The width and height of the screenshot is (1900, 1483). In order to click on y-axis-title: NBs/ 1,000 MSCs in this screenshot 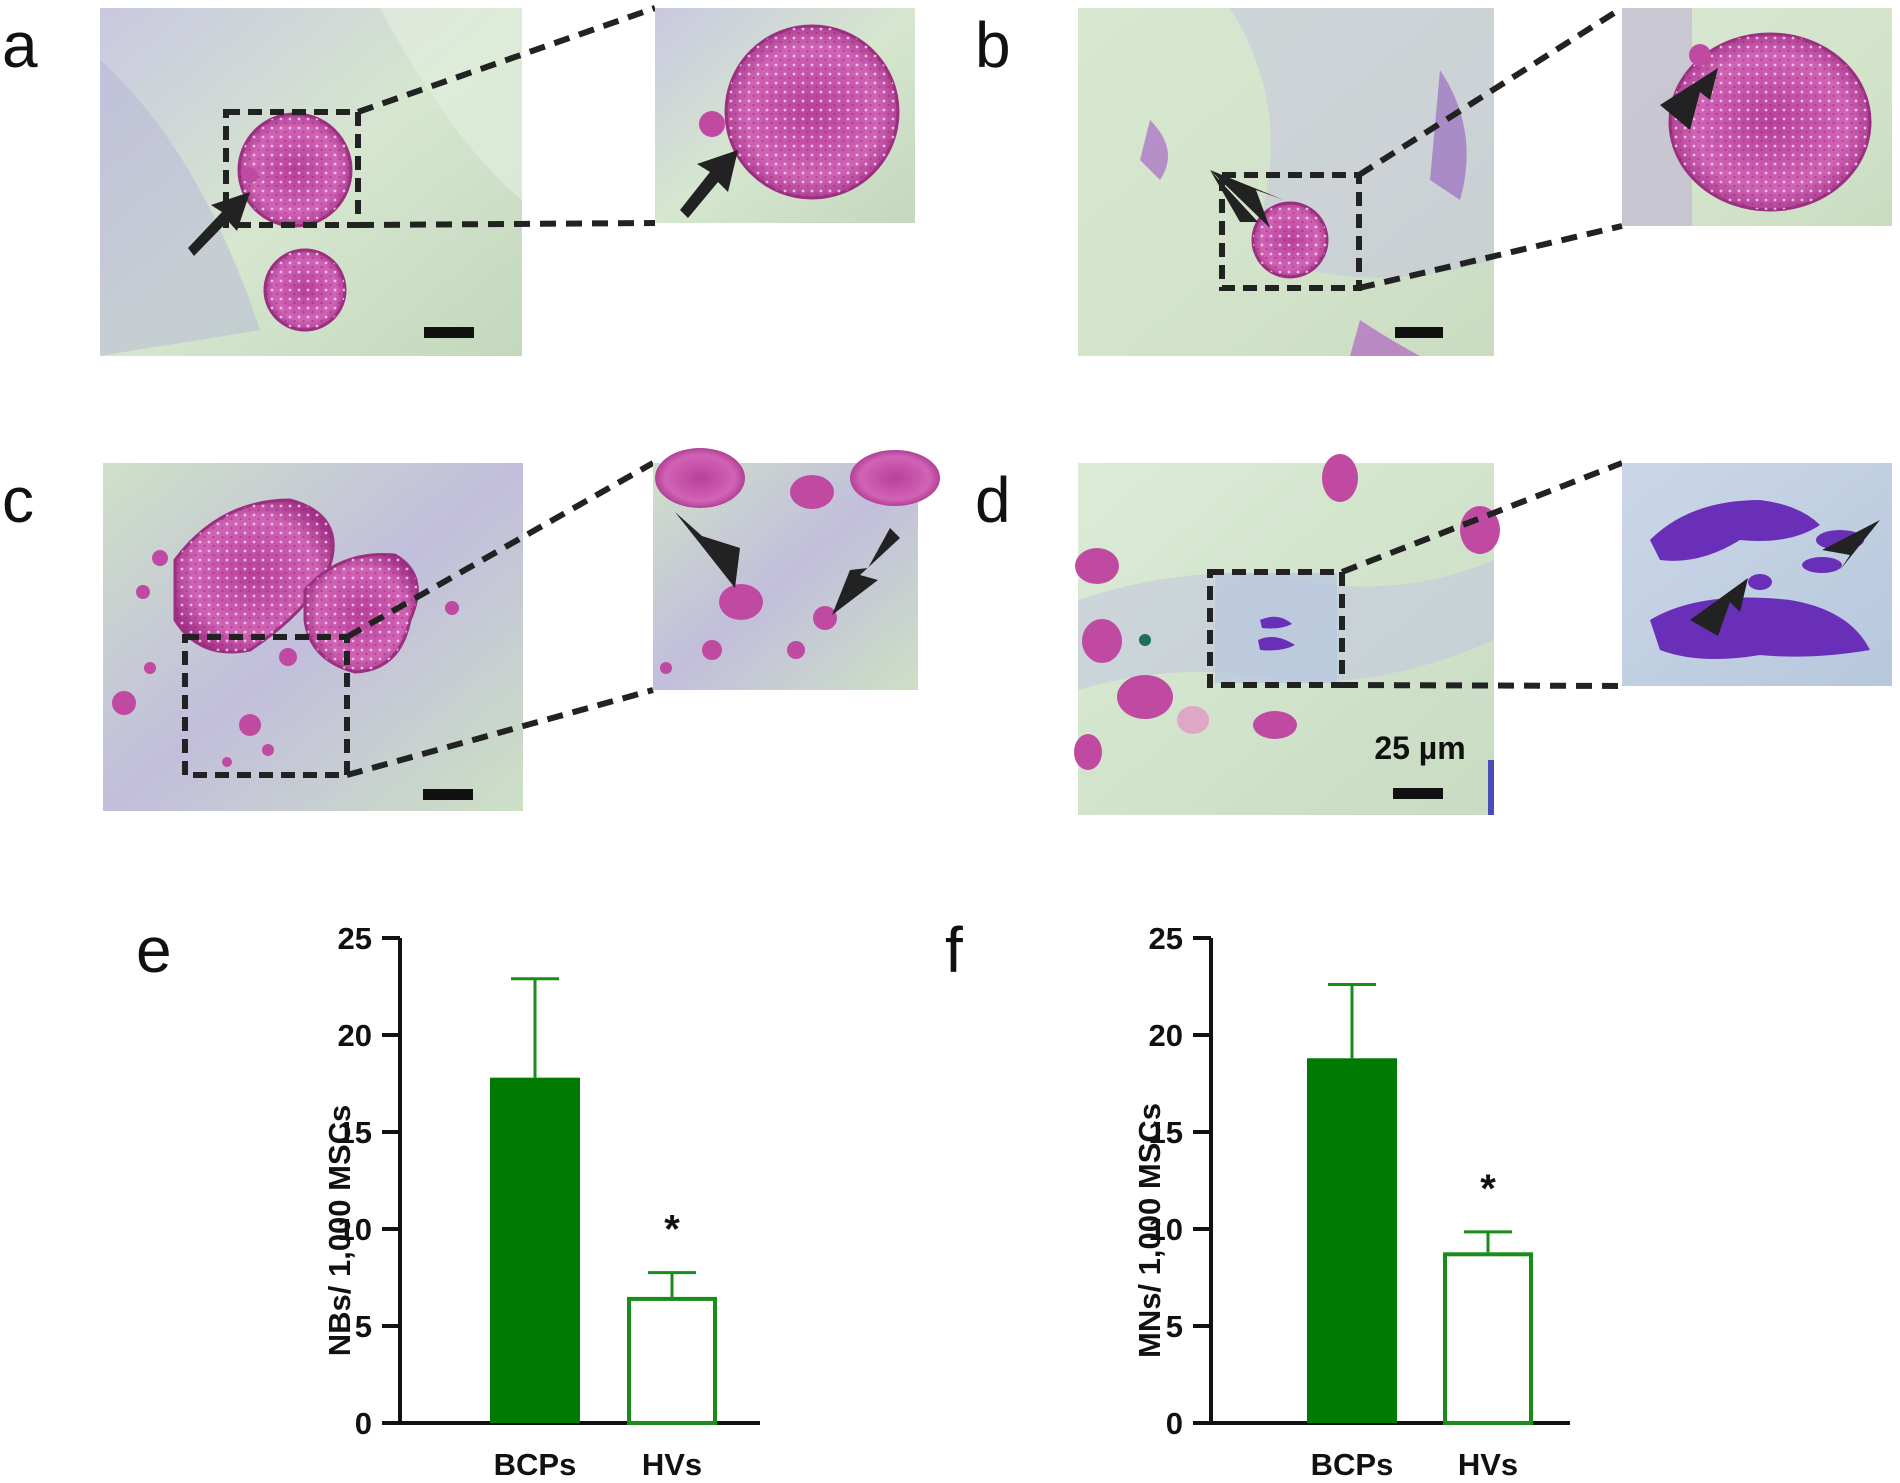, I will do `click(339, 1231)`.